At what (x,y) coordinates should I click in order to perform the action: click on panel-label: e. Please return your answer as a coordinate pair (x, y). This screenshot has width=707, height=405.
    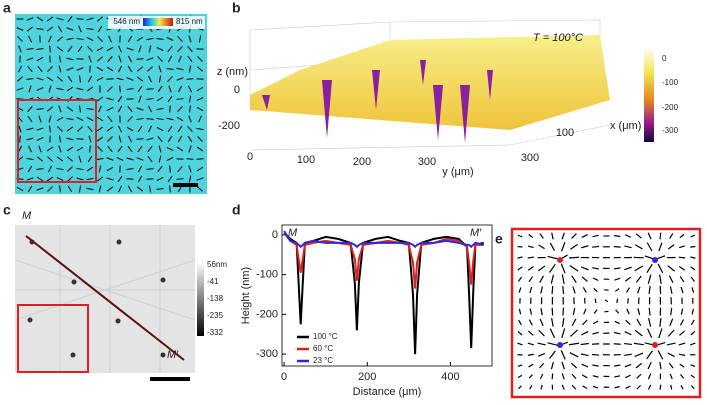
    Looking at the image, I should click on (499, 239).